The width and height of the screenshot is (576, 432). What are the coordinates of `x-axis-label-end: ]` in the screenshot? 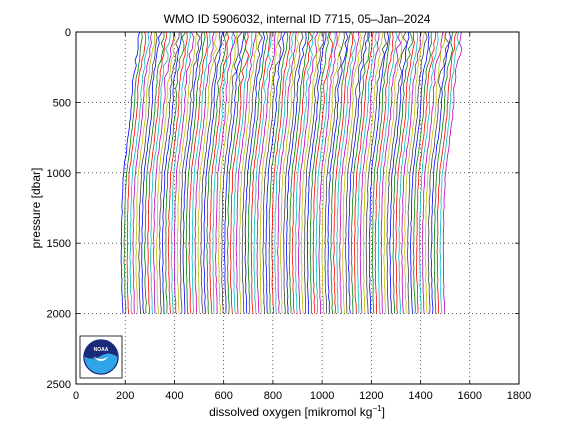 It's located at (383, 412).